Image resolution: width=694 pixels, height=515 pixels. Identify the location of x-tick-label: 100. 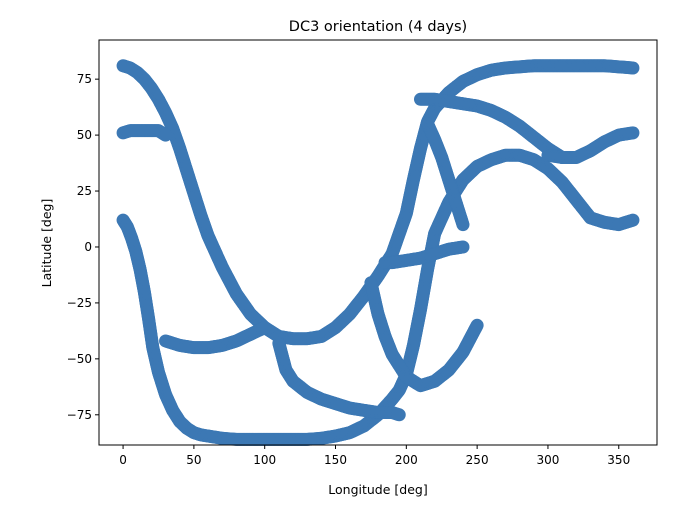
(264, 460).